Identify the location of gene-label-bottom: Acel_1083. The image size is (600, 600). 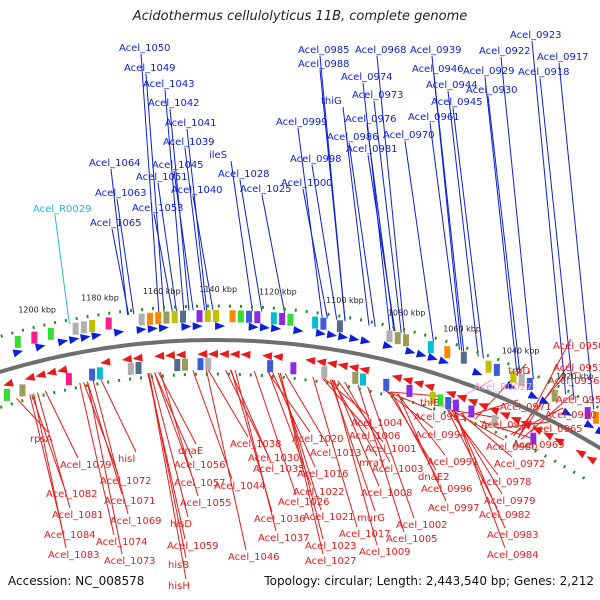
(74, 555).